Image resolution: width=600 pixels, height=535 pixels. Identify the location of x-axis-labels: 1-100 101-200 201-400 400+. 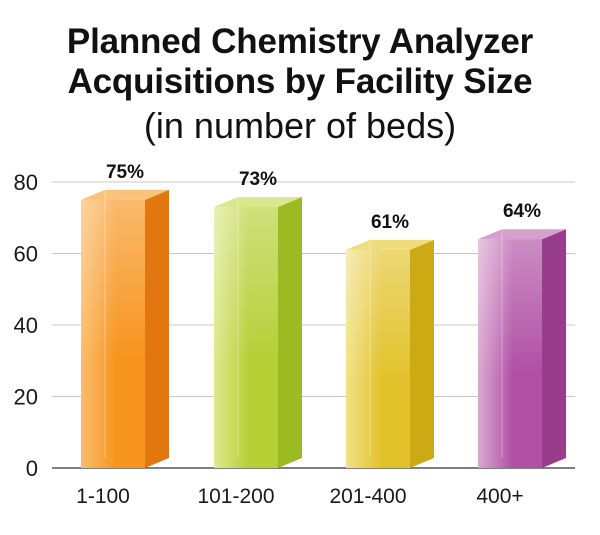
(300, 496).